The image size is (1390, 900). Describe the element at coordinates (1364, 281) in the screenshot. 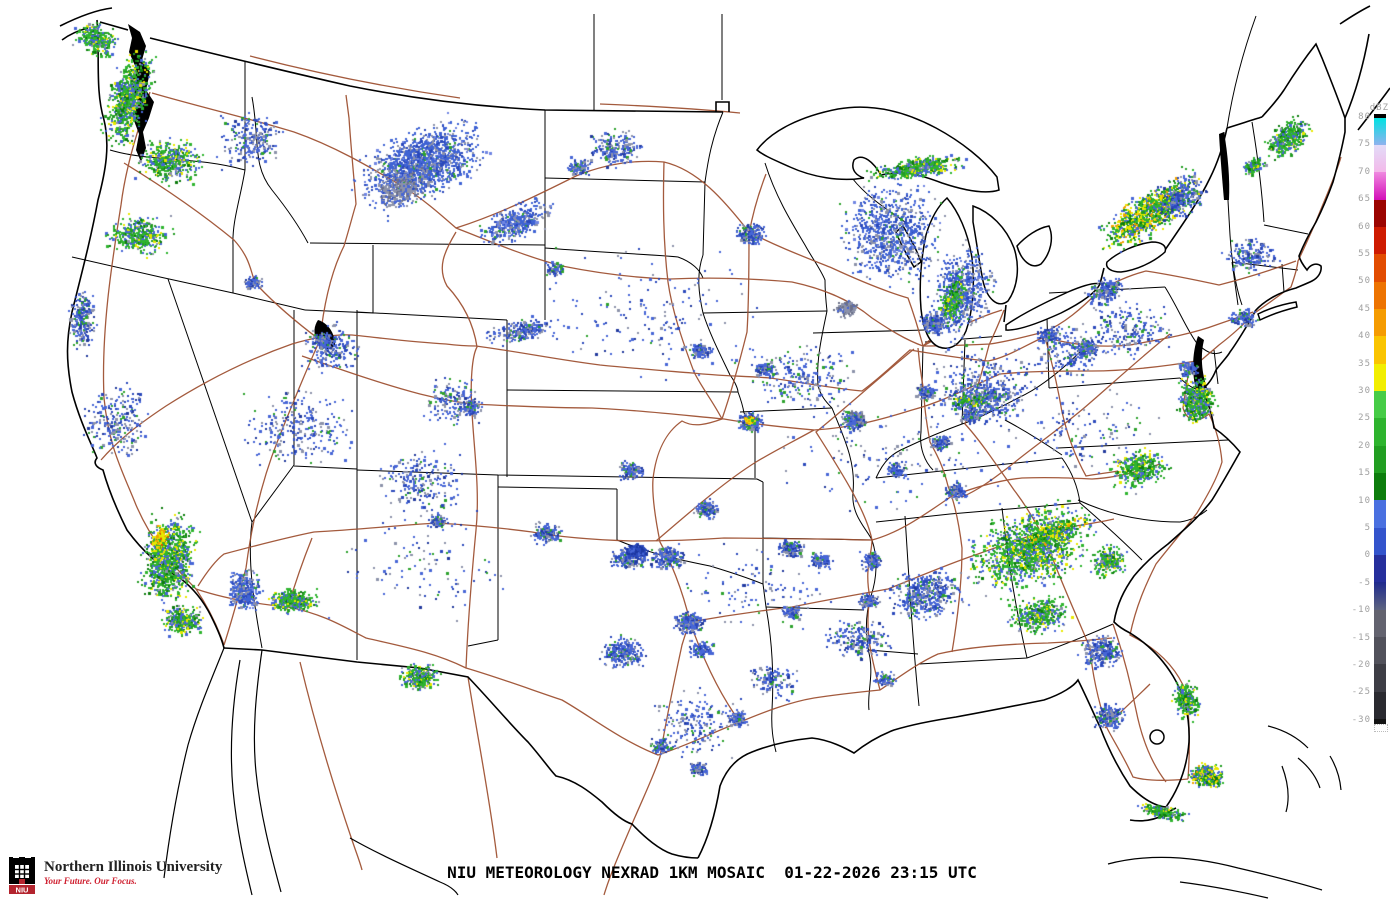

I see `dbz-tick-label: 50` at that location.